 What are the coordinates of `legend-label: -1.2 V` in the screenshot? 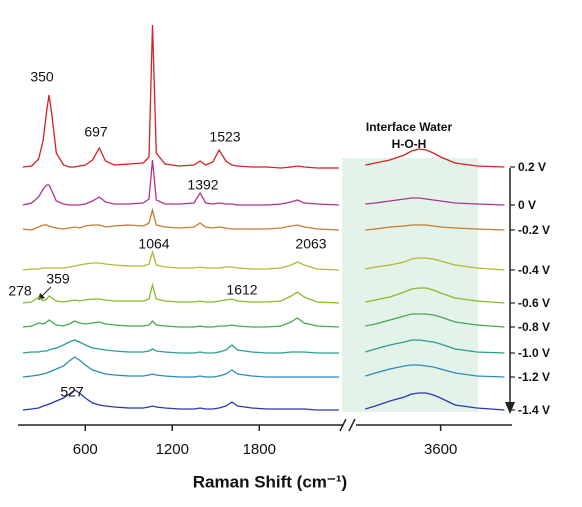 It's located at (534, 377).